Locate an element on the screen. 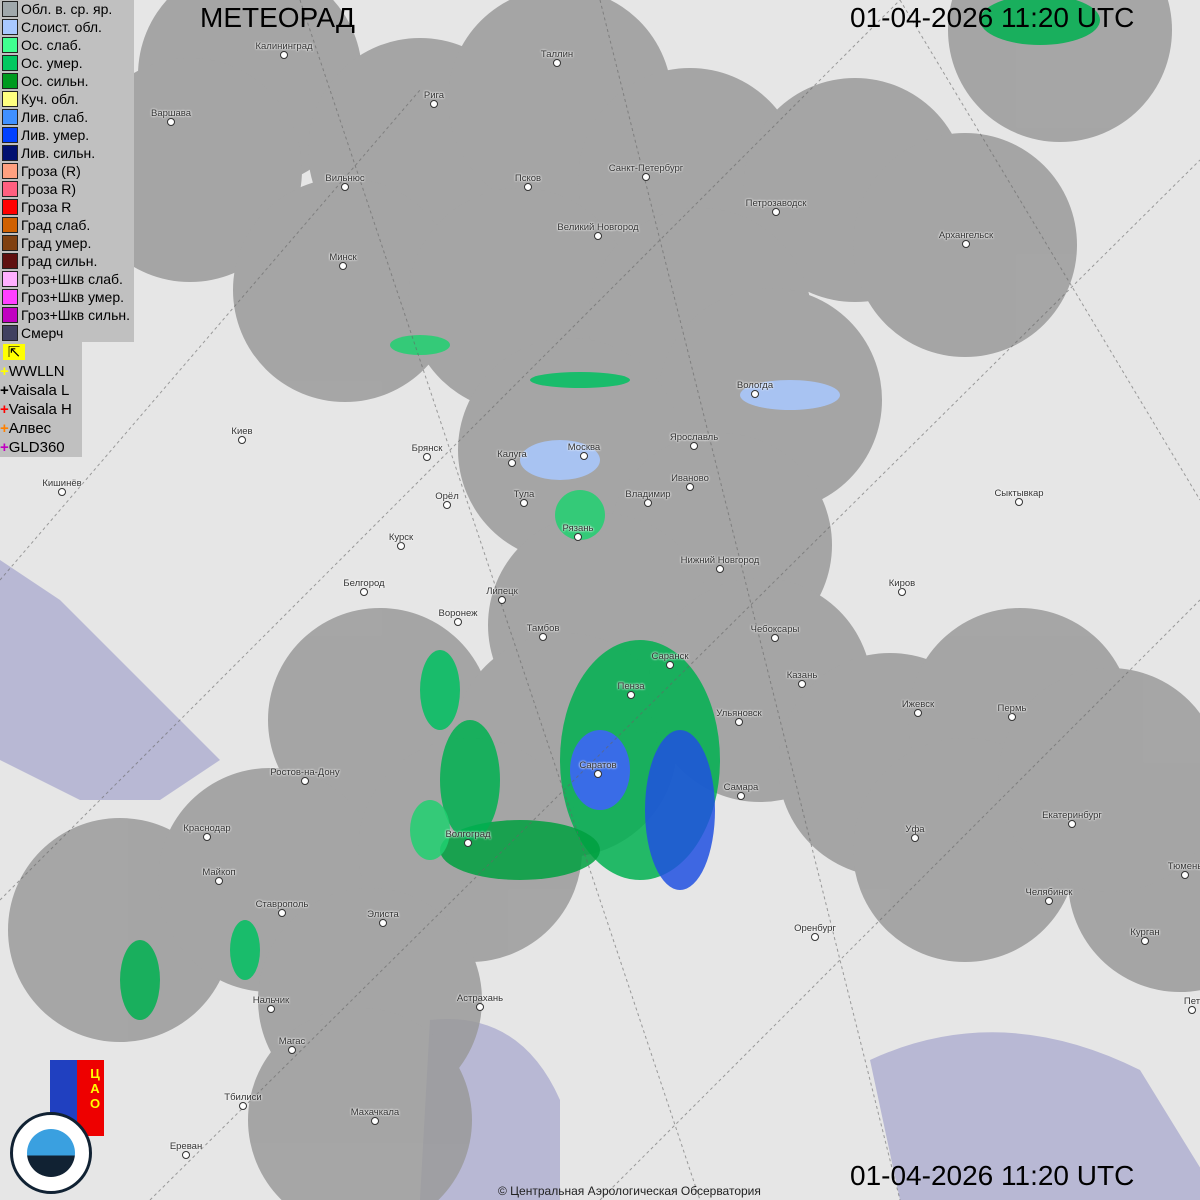  city-label: Тула is located at coordinates (524, 494).